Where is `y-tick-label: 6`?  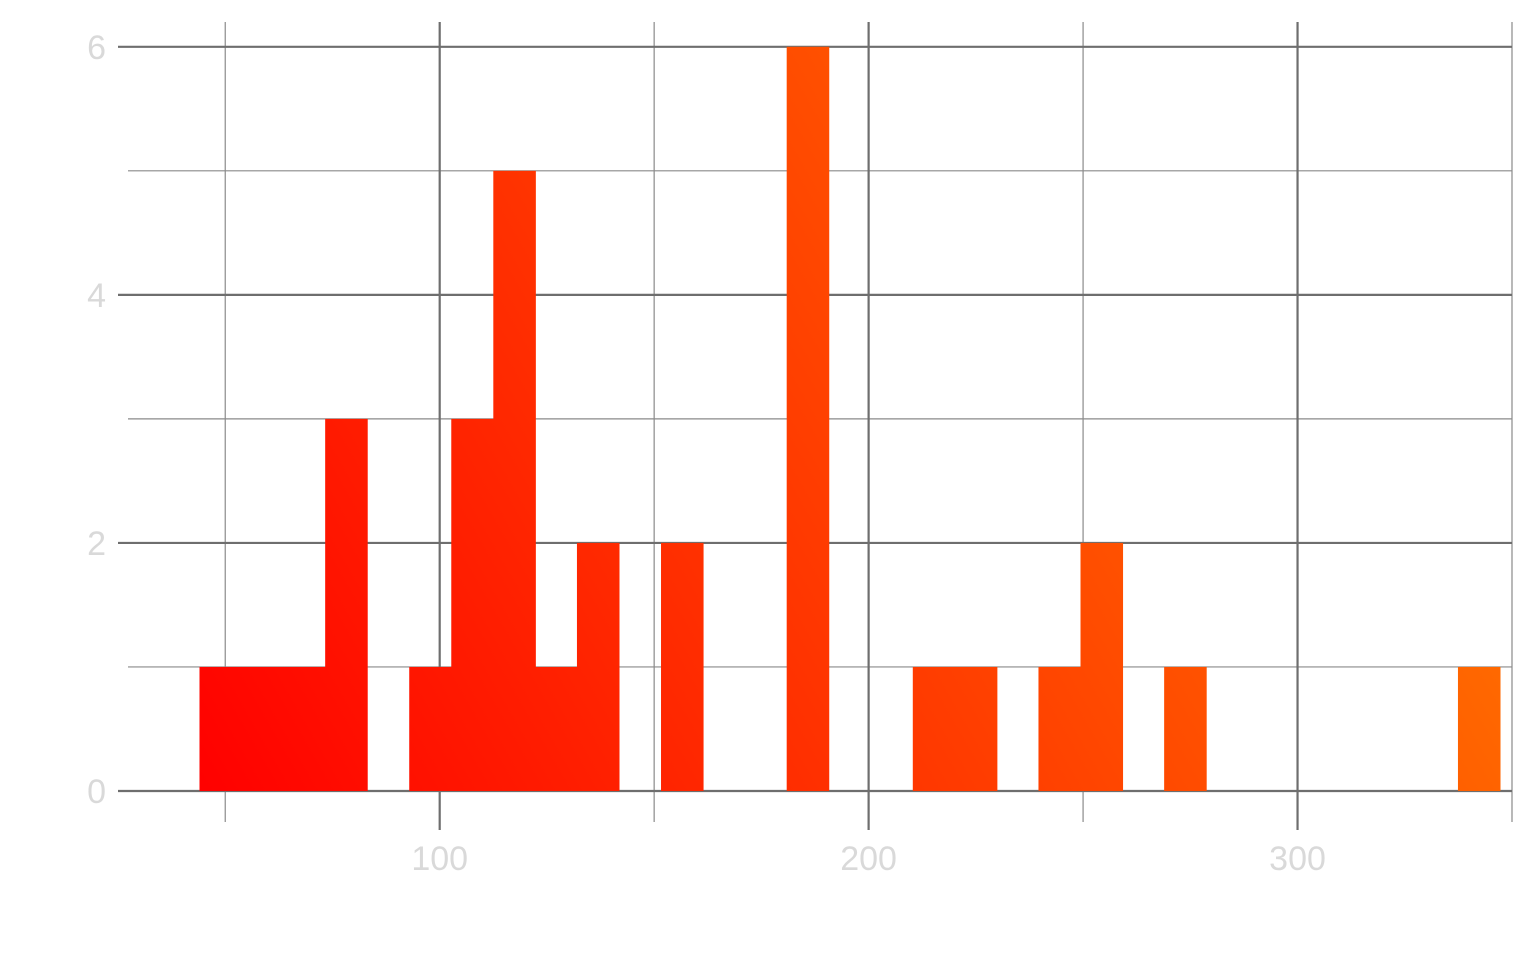 y-tick-label: 6 is located at coordinates (96, 48).